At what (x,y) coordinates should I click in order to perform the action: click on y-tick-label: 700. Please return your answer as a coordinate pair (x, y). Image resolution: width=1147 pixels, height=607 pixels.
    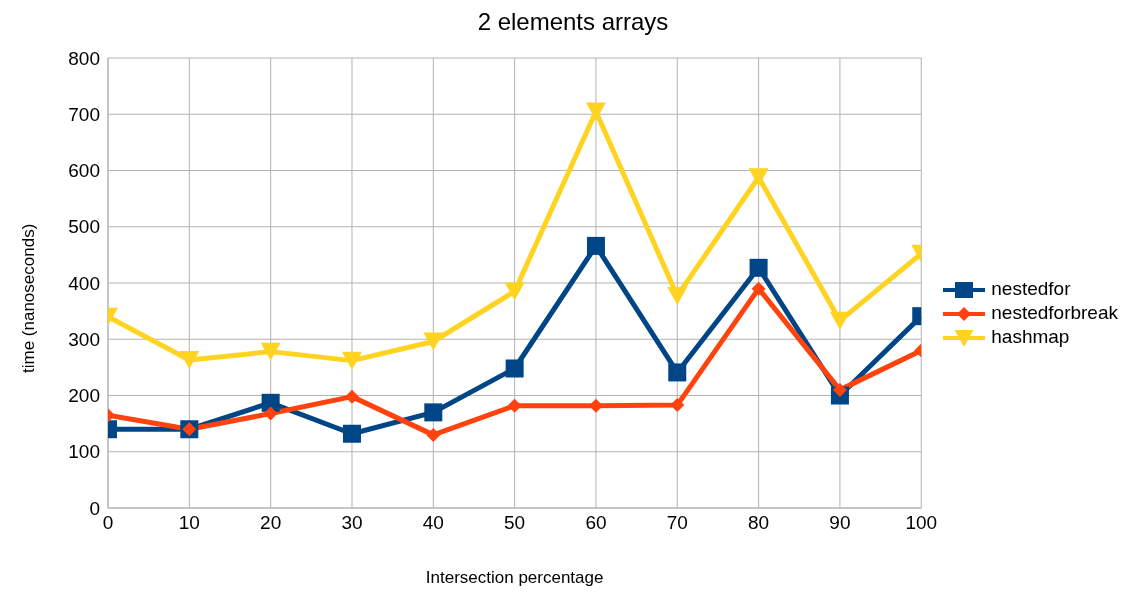
    Looking at the image, I should click on (84, 114).